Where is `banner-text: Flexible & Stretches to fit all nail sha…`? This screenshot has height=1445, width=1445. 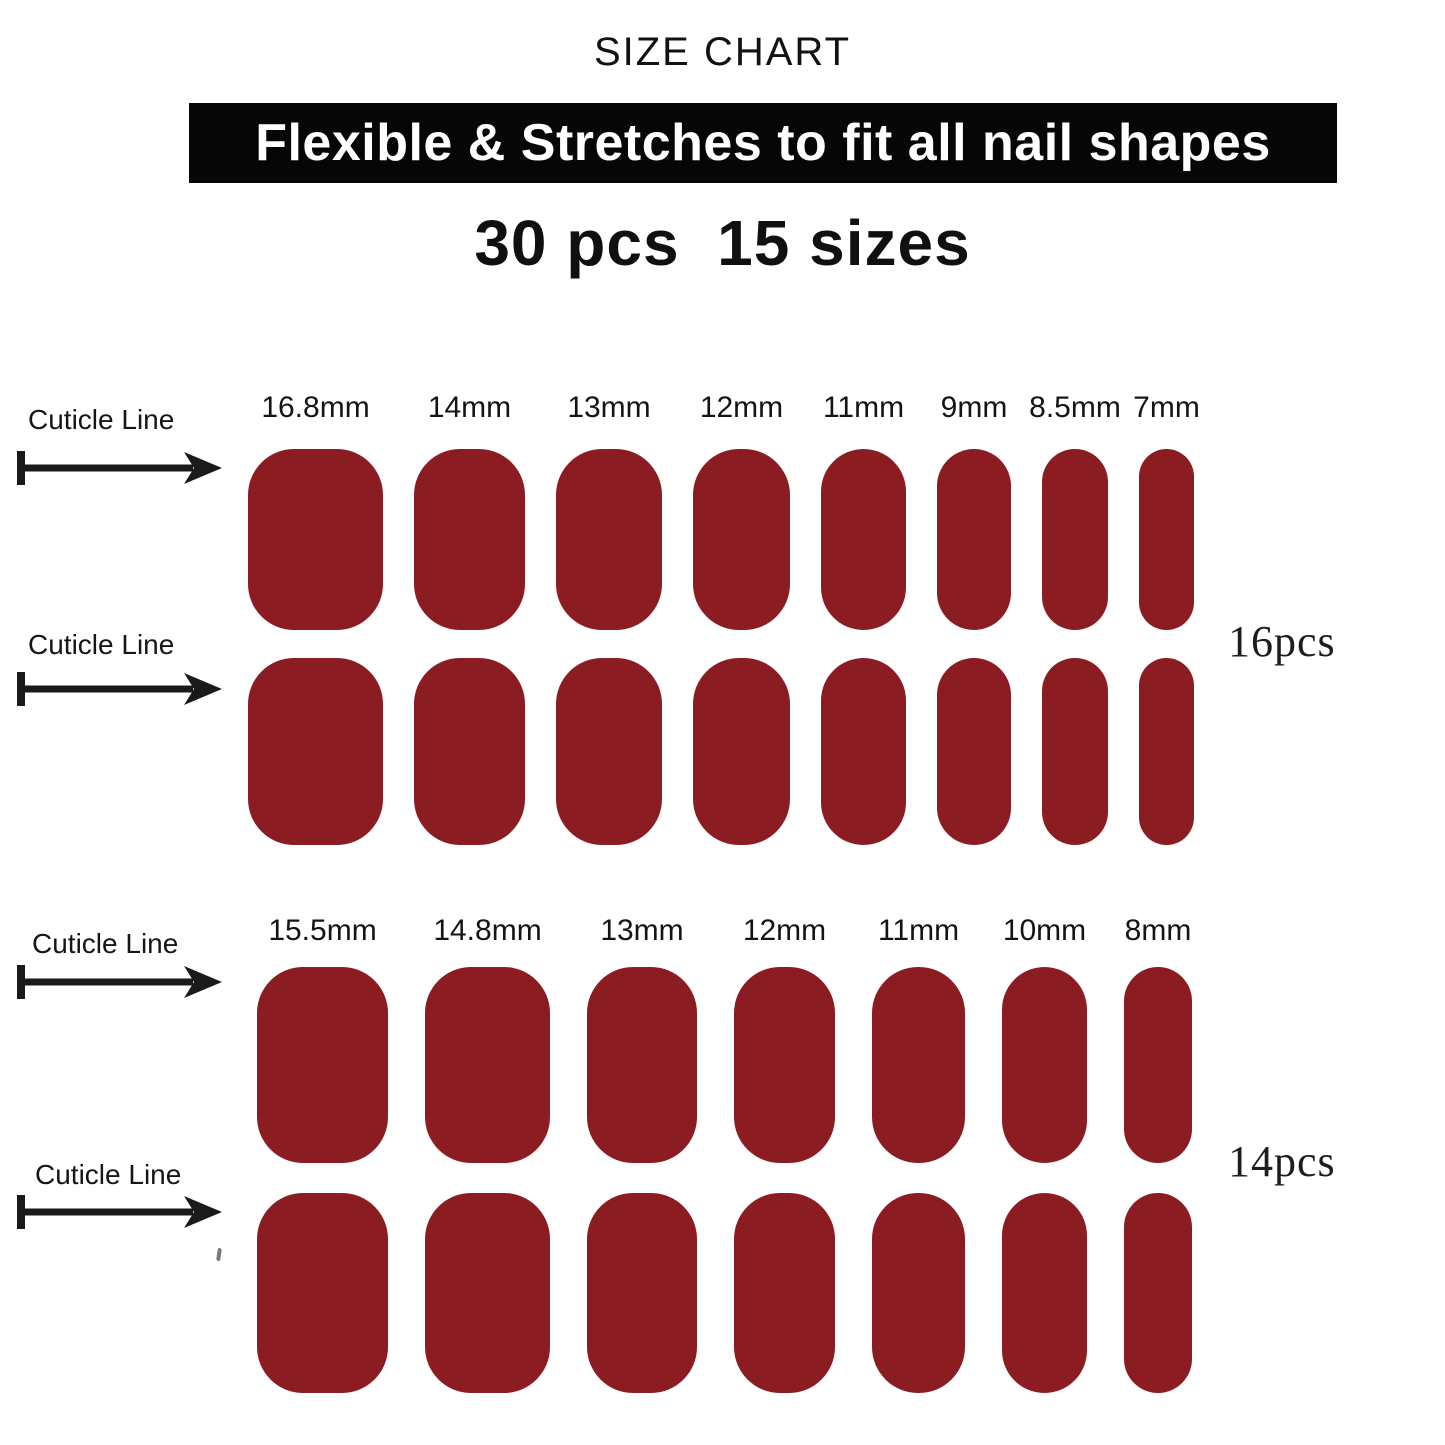 banner-text: Flexible & Stretches to fit all nail sha… is located at coordinates (763, 143).